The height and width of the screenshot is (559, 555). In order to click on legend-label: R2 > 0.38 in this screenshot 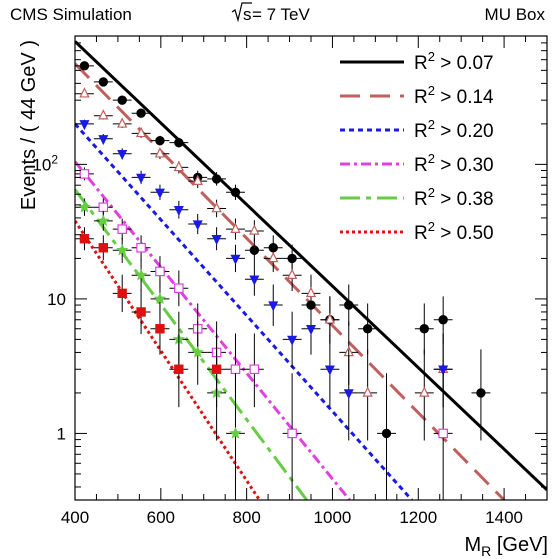, I will do `click(454, 197)`.